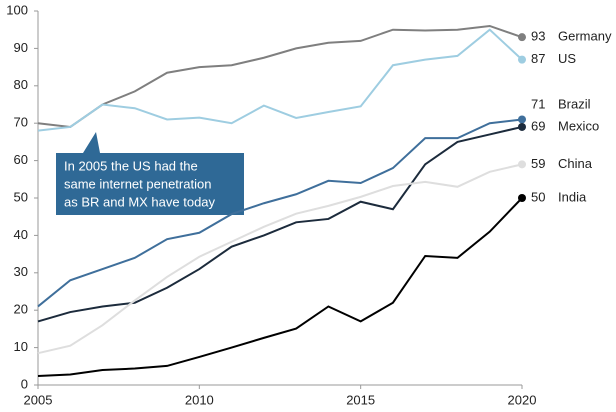 This screenshot has height=412, width=616. Describe the element at coordinates (585, 36) in the screenshot. I see `legend-label: Germany` at that location.